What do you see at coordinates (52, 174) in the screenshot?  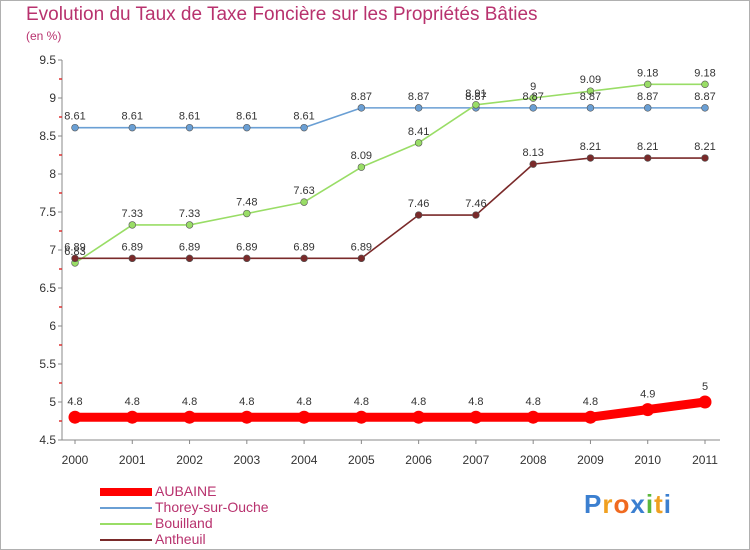 I see `y-tick-label: 8` at bounding box center [52, 174].